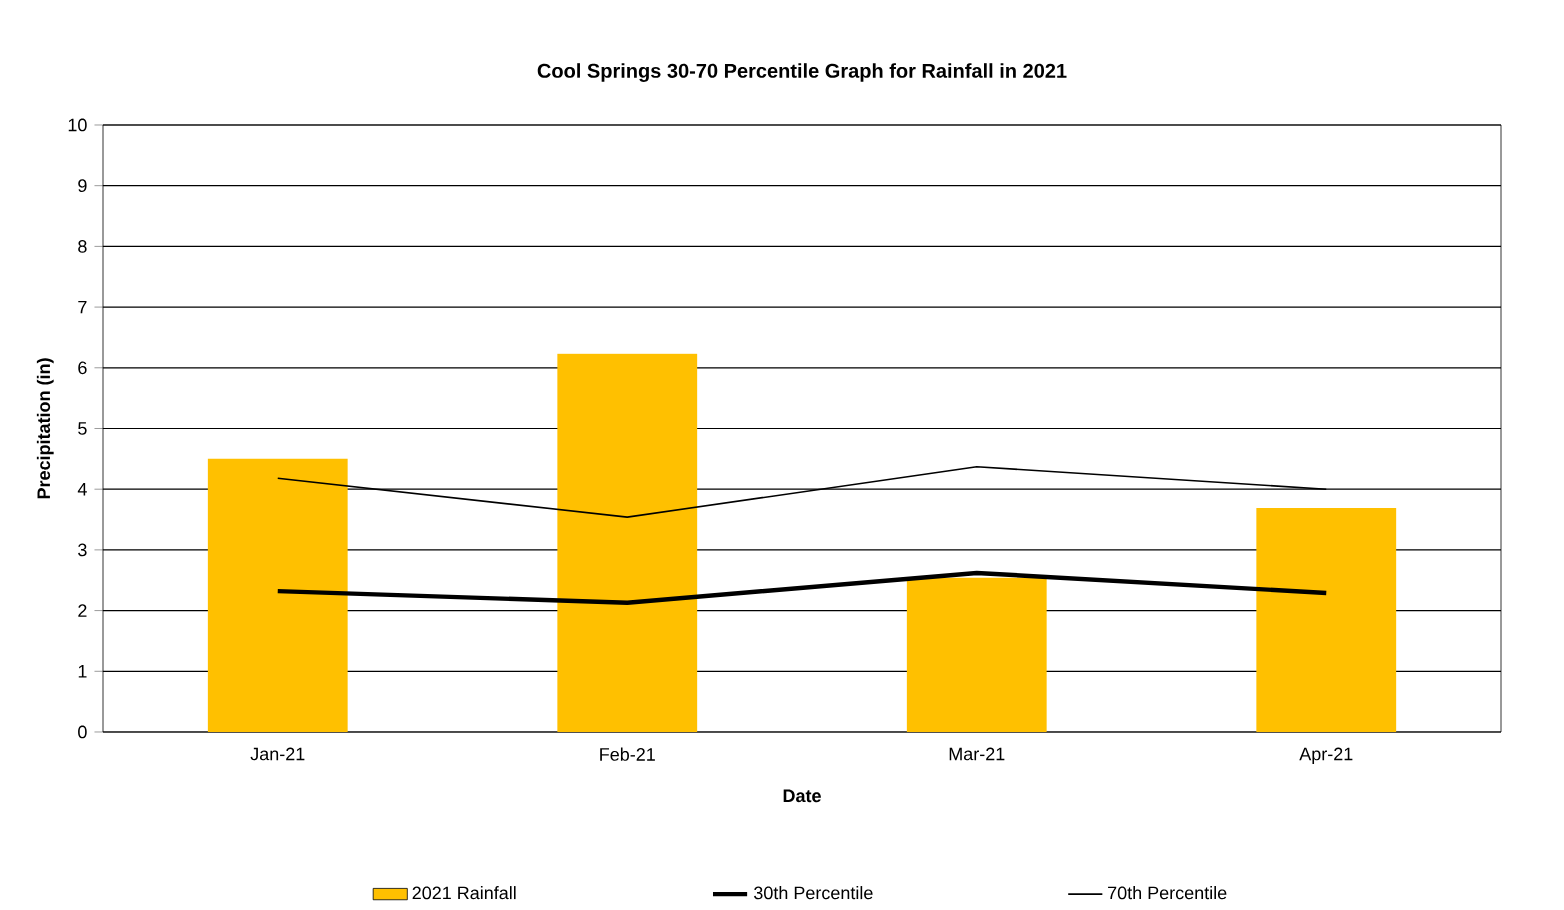 This screenshot has height=910, width=1564. I want to click on x-tick-label: Mar-21, so click(977, 754).